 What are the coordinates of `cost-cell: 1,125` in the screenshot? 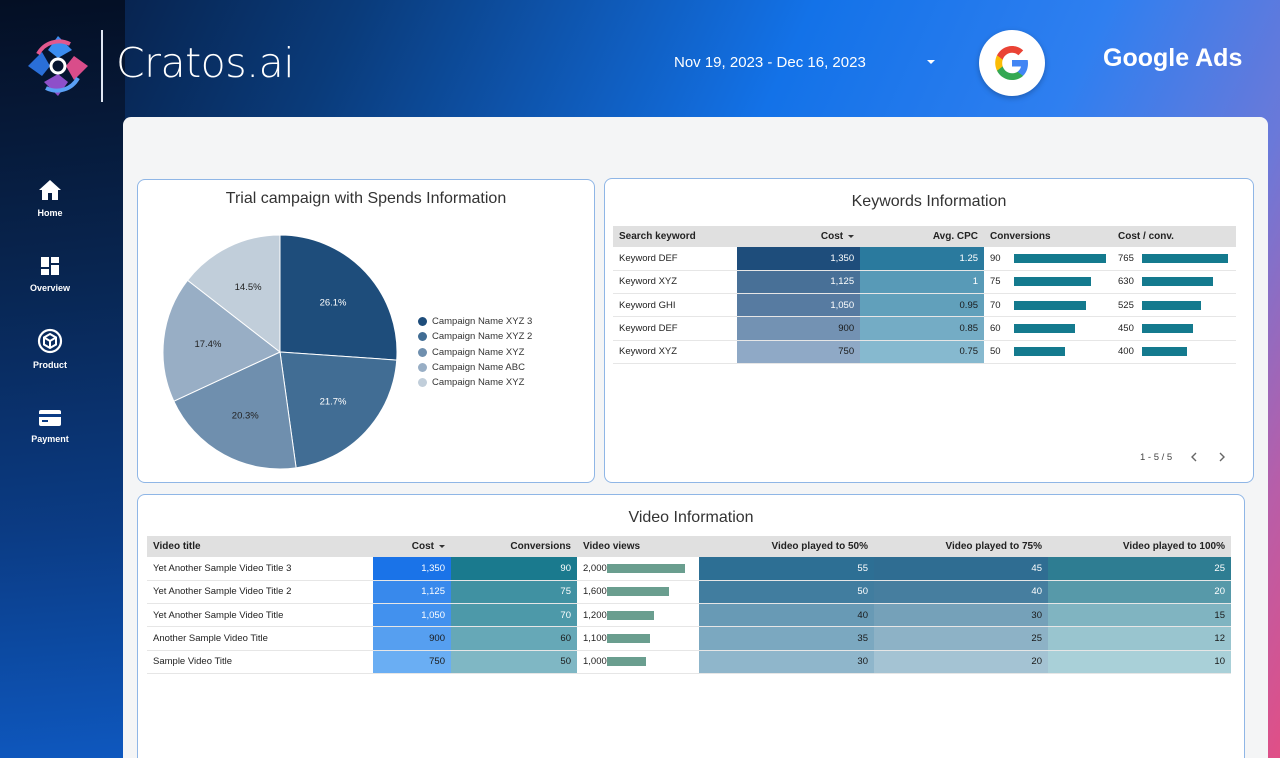 It's located at (799, 282).